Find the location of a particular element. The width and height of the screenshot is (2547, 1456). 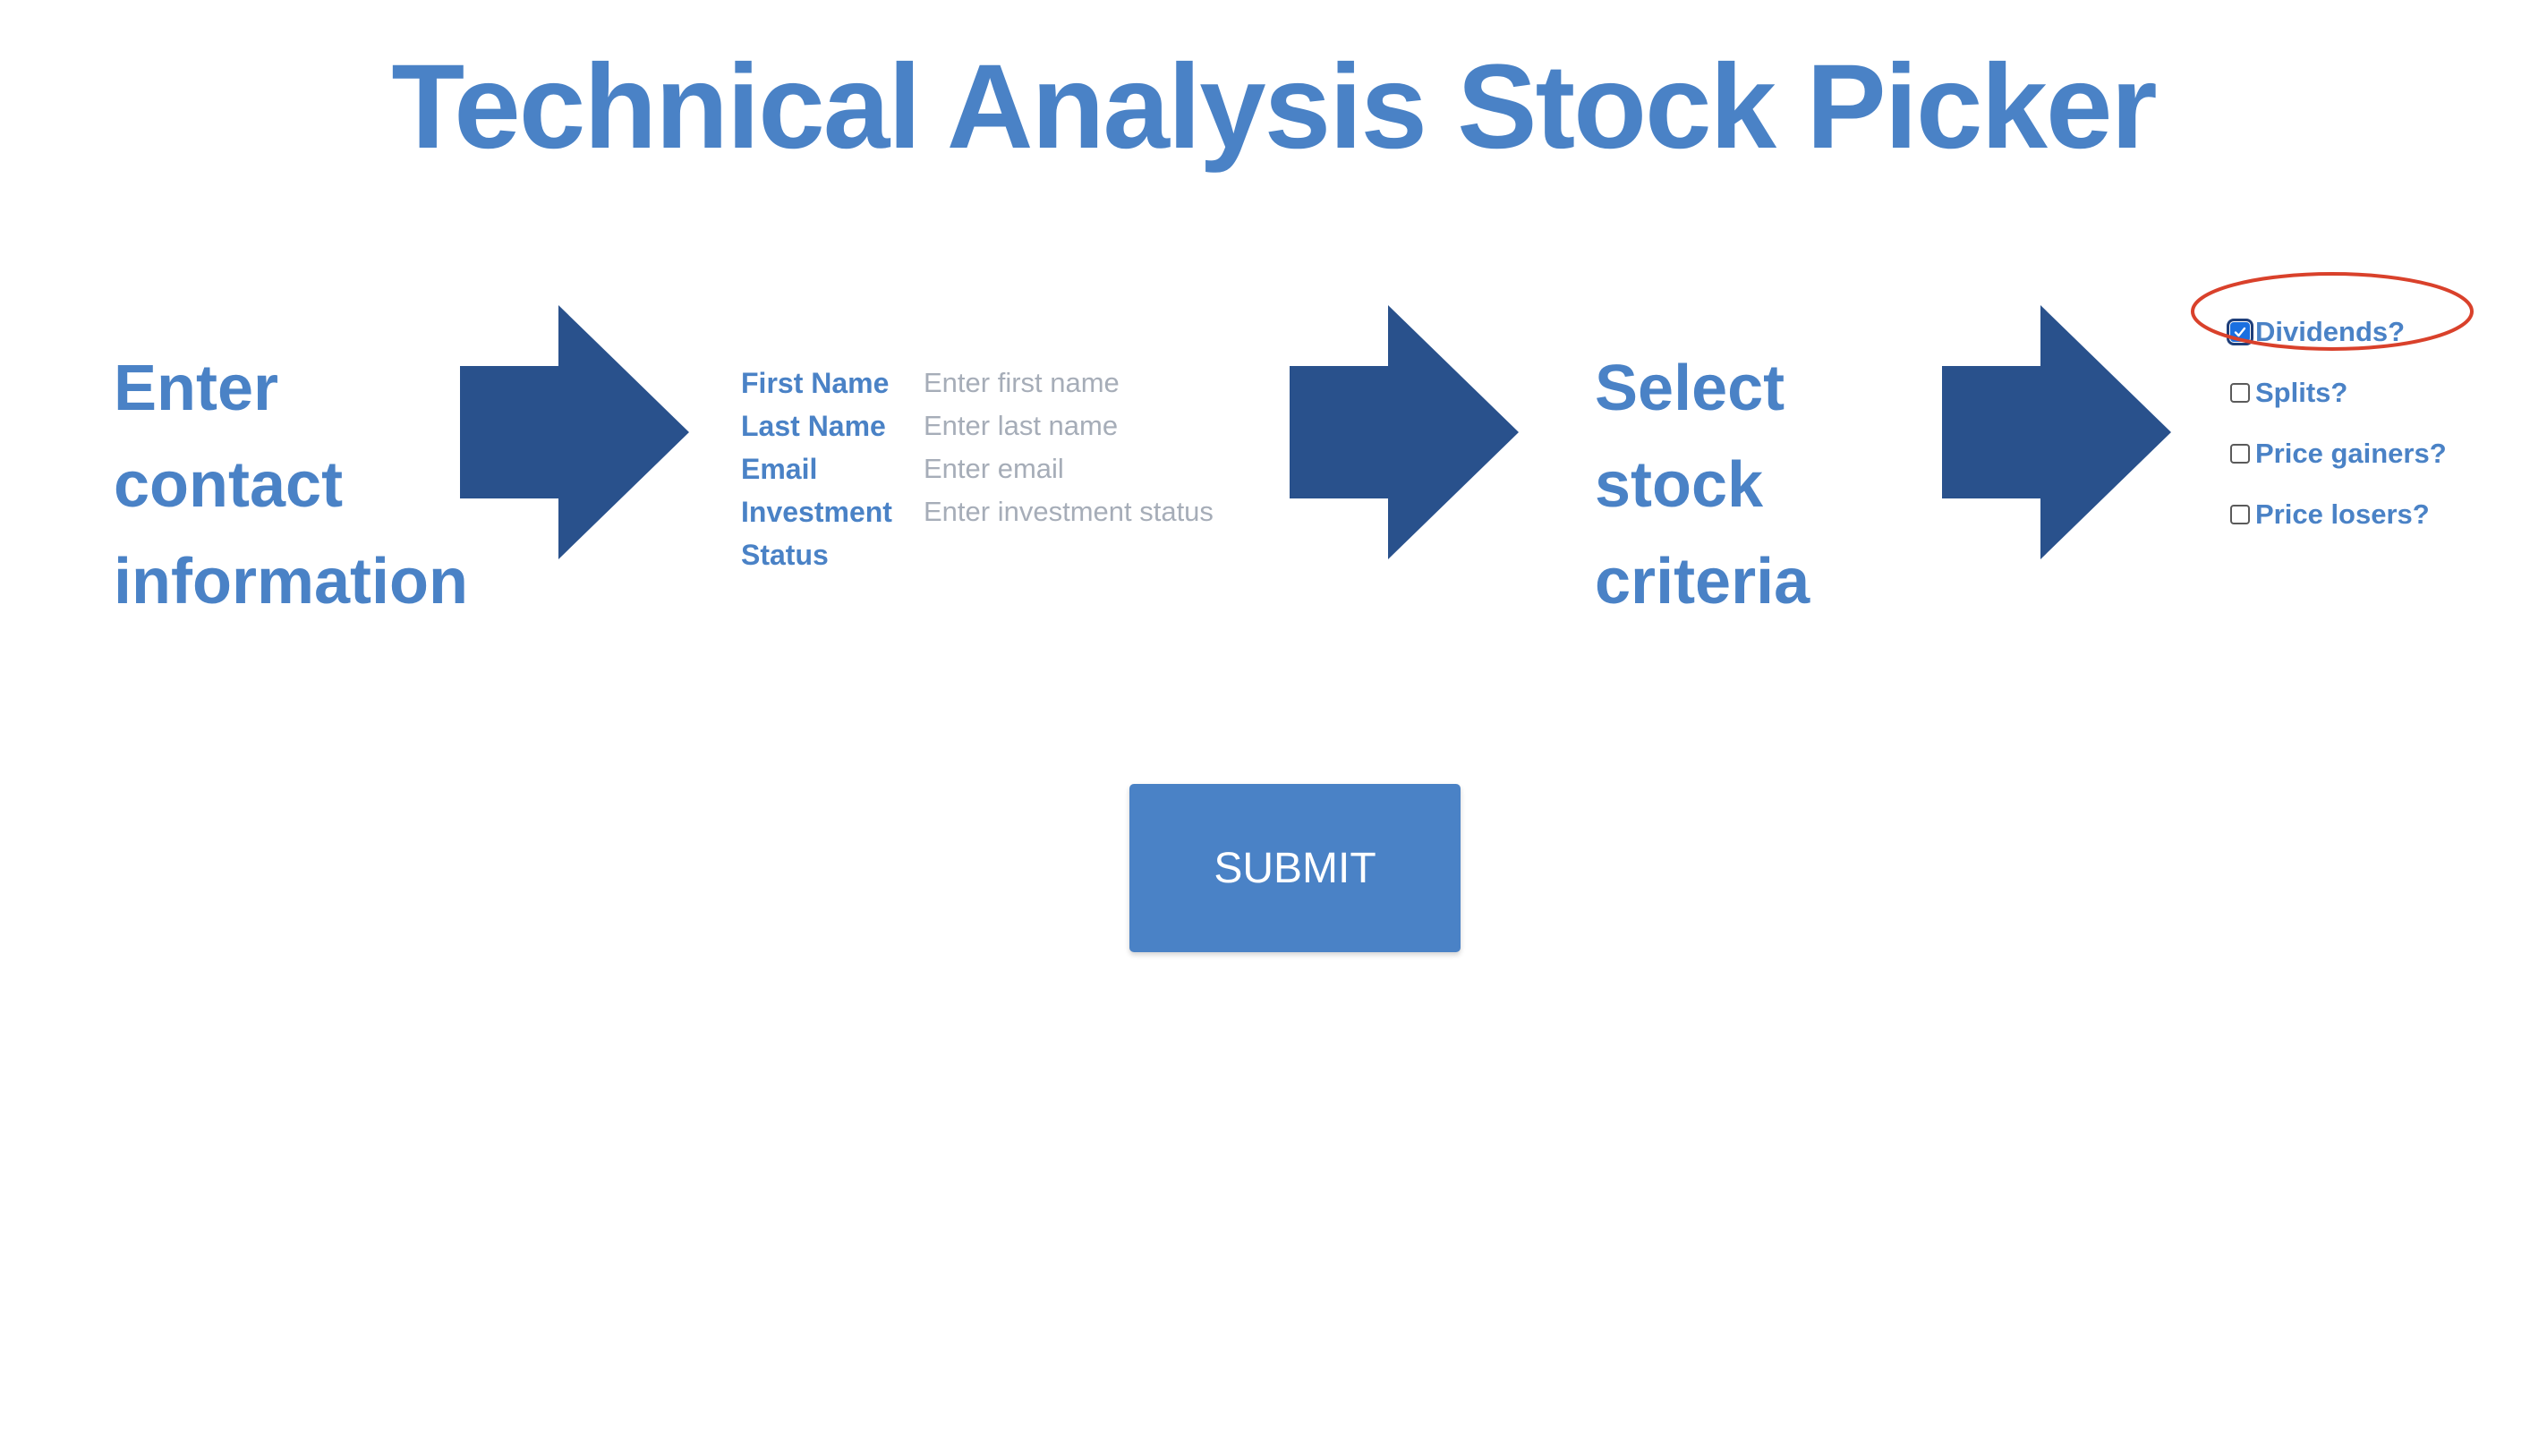

price-losers-checkbox is located at coordinates (2240, 515).